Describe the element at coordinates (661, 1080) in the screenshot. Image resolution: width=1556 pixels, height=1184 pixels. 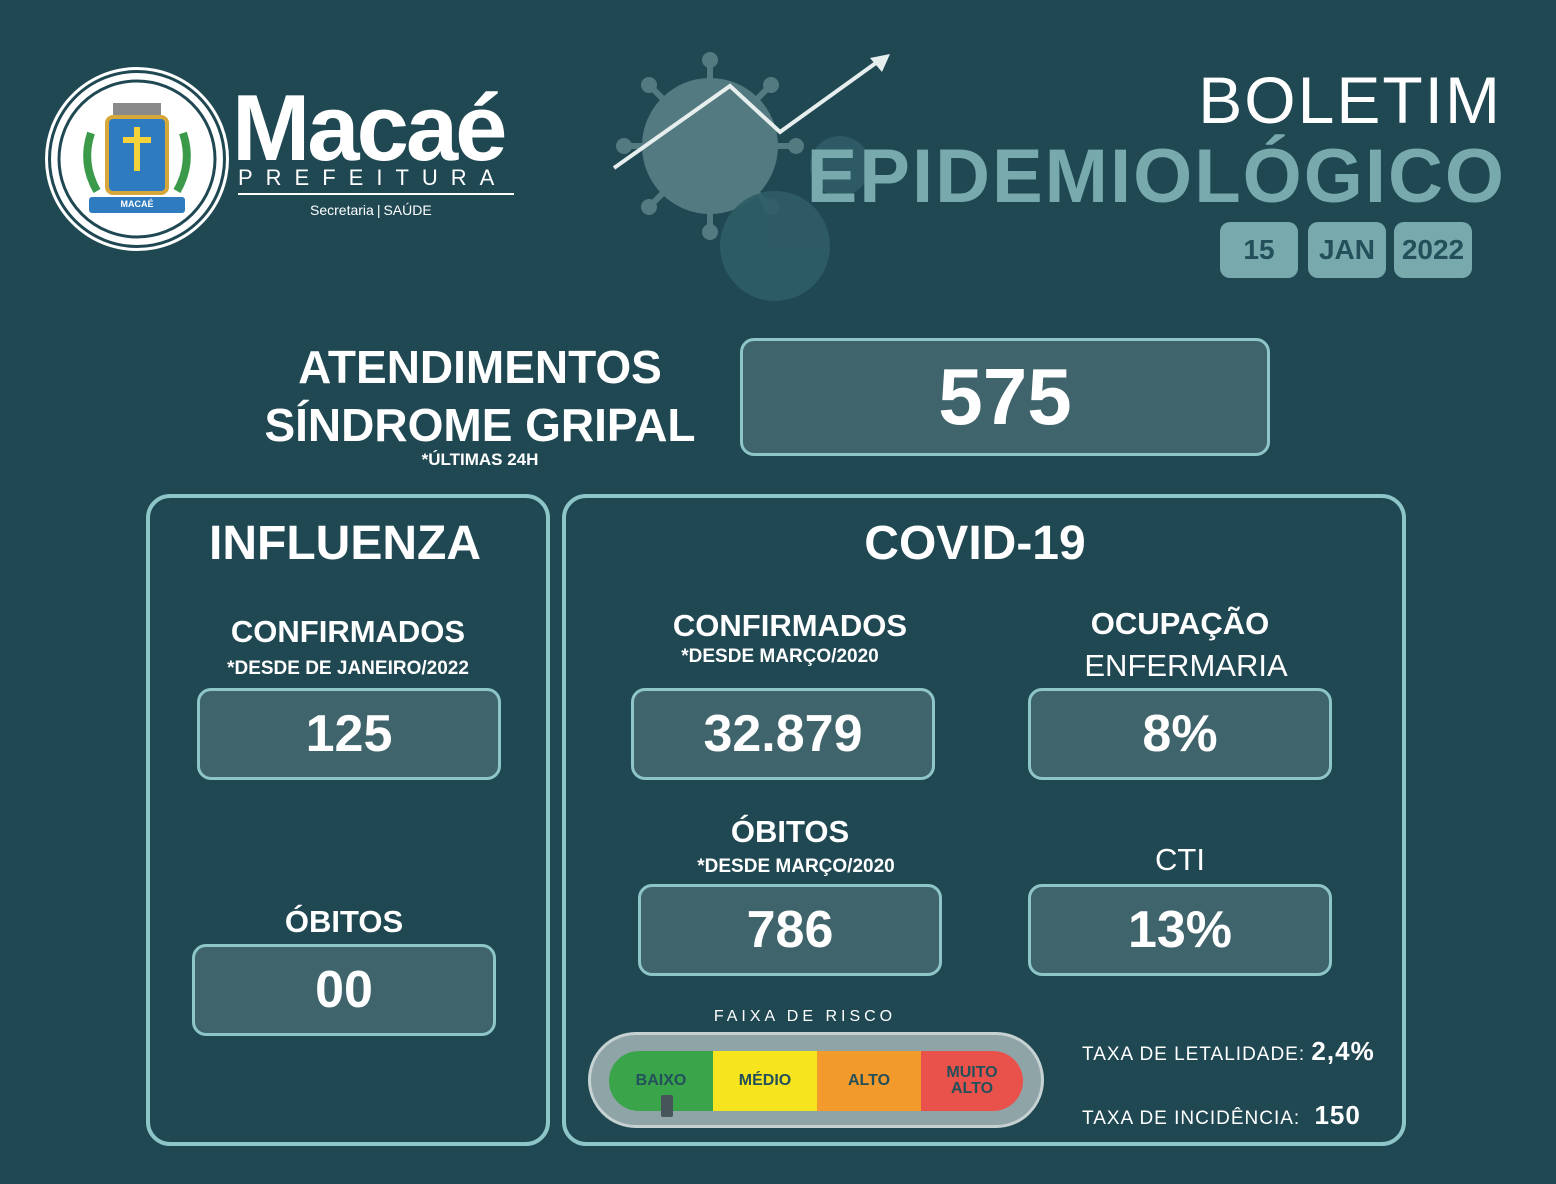
I see `risk-level-low-label: BAIXO` at that location.